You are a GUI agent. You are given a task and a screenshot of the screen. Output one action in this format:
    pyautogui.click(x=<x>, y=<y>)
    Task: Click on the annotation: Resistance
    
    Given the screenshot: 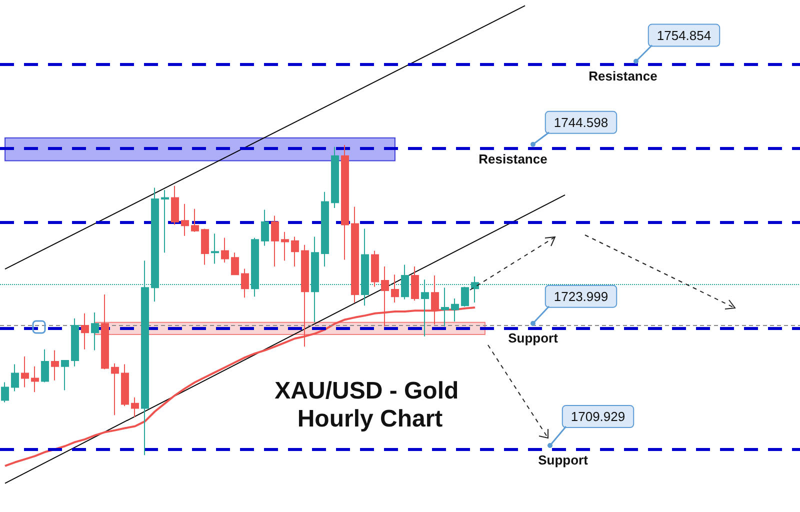 What is the action you would take?
    pyautogui.click(x=513, y=158)
    